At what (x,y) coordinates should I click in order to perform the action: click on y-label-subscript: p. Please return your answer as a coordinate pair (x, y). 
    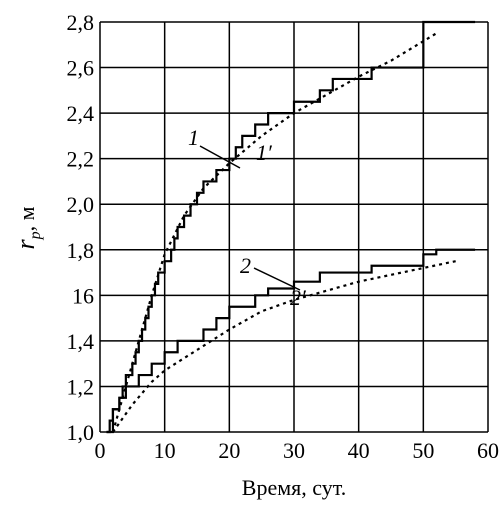
    Looking at the image, I should click on (35, 235).